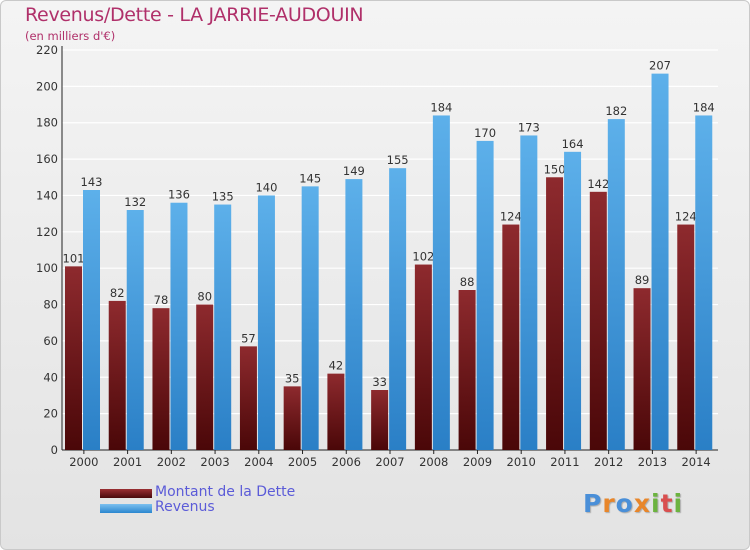 The image size is (750, 550). I want to click on data-label-revenue: 136, so click(179, 195).